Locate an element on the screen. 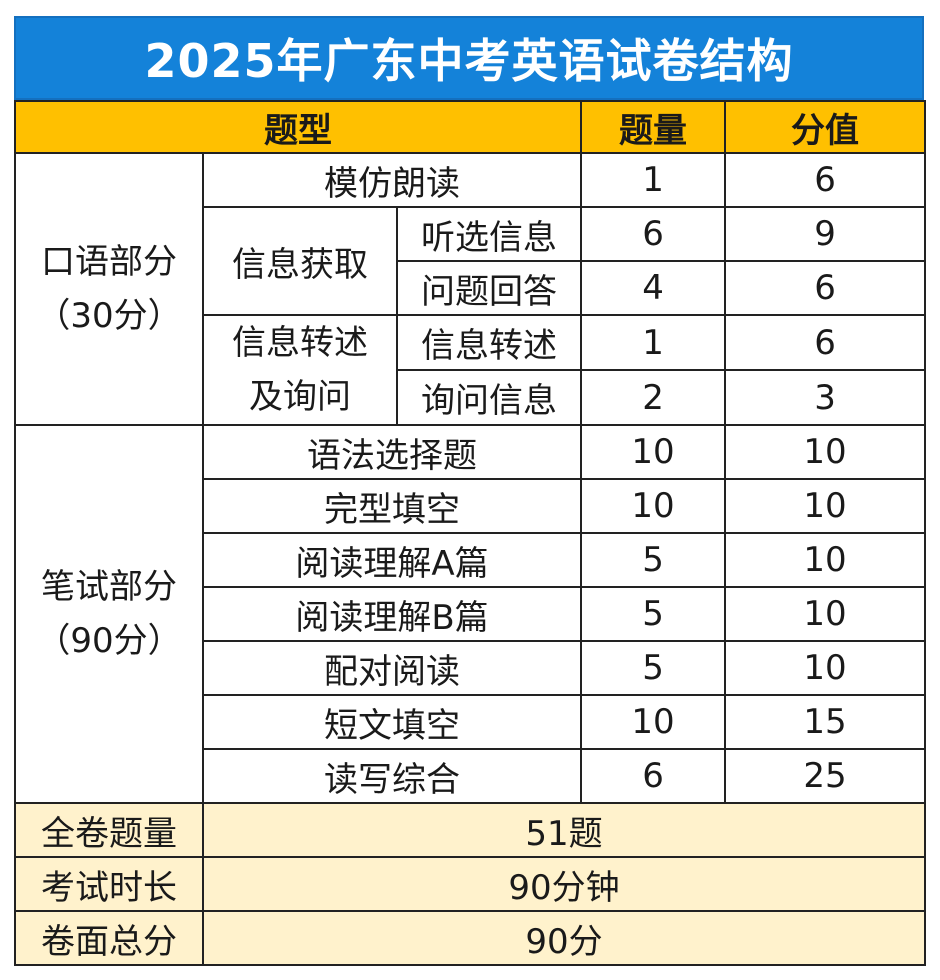 This screenshot has width=940, height=980. table-row: 询问信息 2 3 is located at coordinates (471, 397).